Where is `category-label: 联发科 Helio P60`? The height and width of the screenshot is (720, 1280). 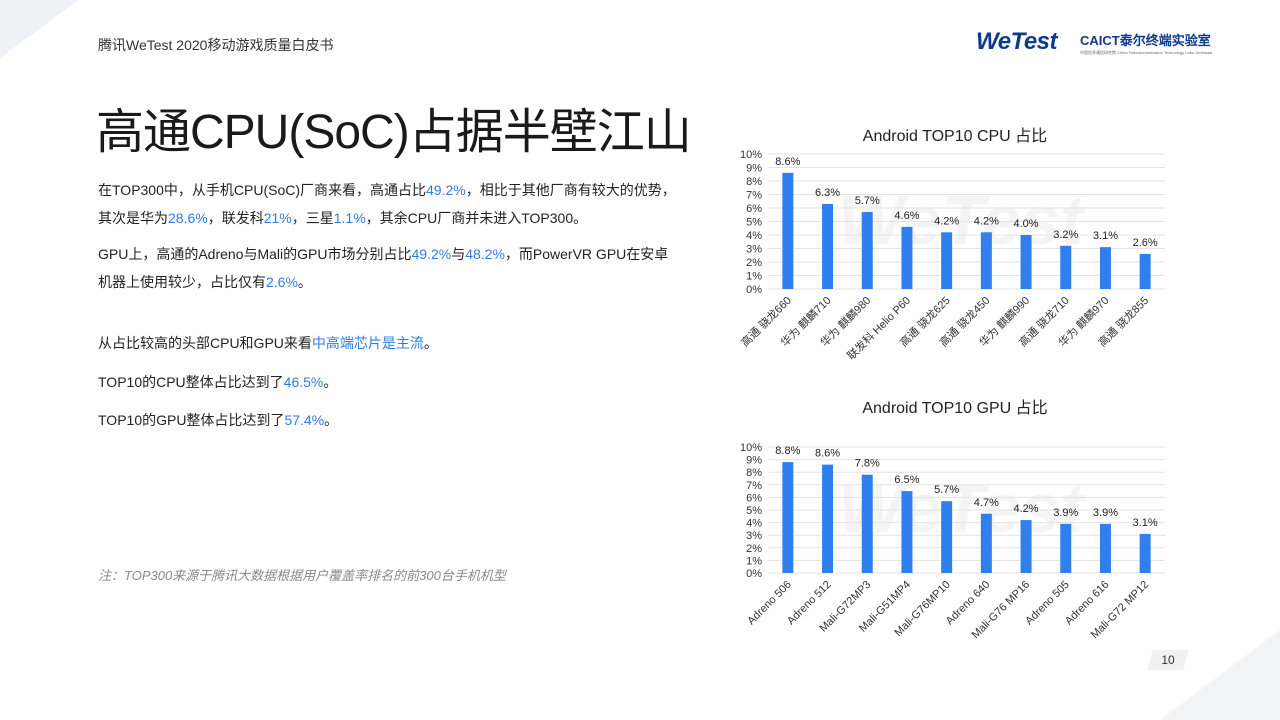
category-label: 联发科 Helio P60 is located at coordinates (878, 327).